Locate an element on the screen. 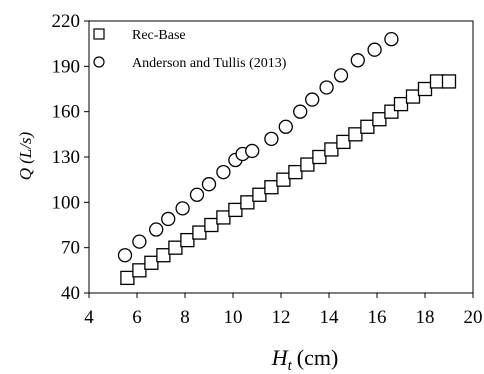  y-axis-title: Q (L/s) is located at coordinates (25, 155).